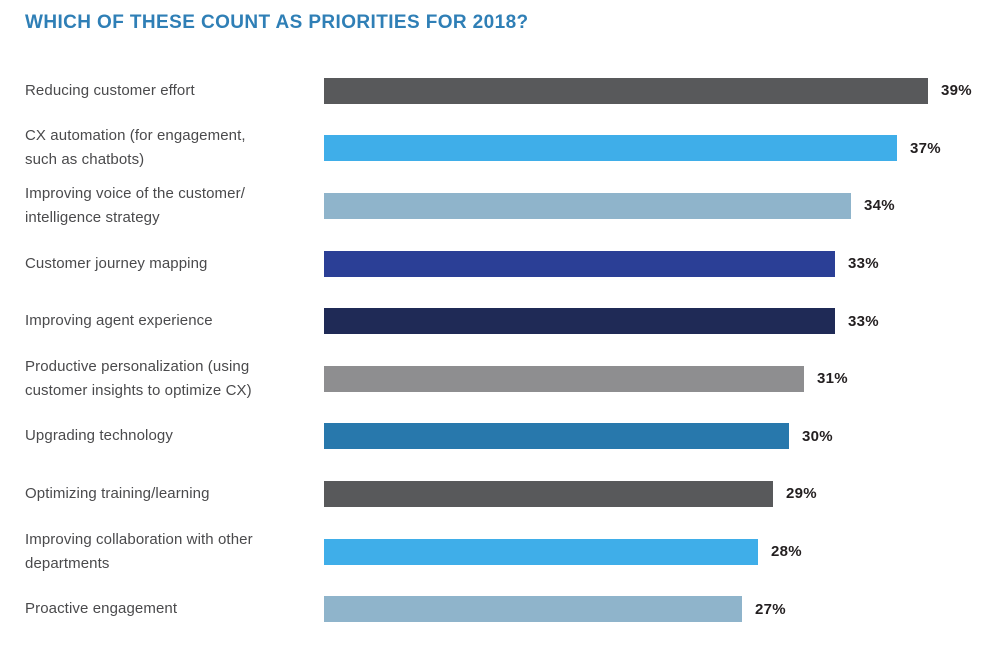  What do you see at coordinates (786, 552) in the screenshot?
I see `value-label: 28%` at bounding box center [786, 552].